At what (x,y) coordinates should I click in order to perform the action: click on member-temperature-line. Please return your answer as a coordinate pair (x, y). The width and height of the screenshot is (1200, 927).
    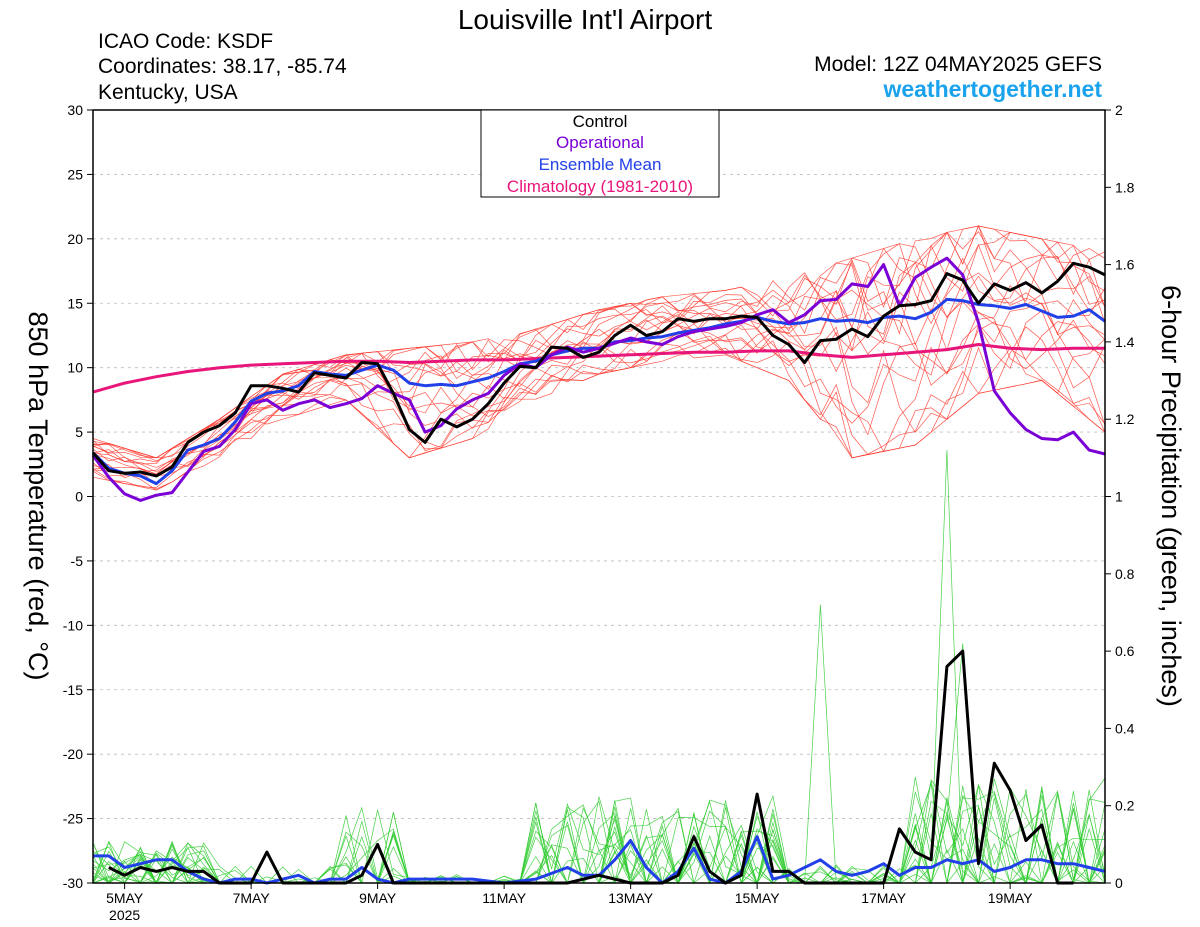
    Looking at the image, I should click on (599, 412).